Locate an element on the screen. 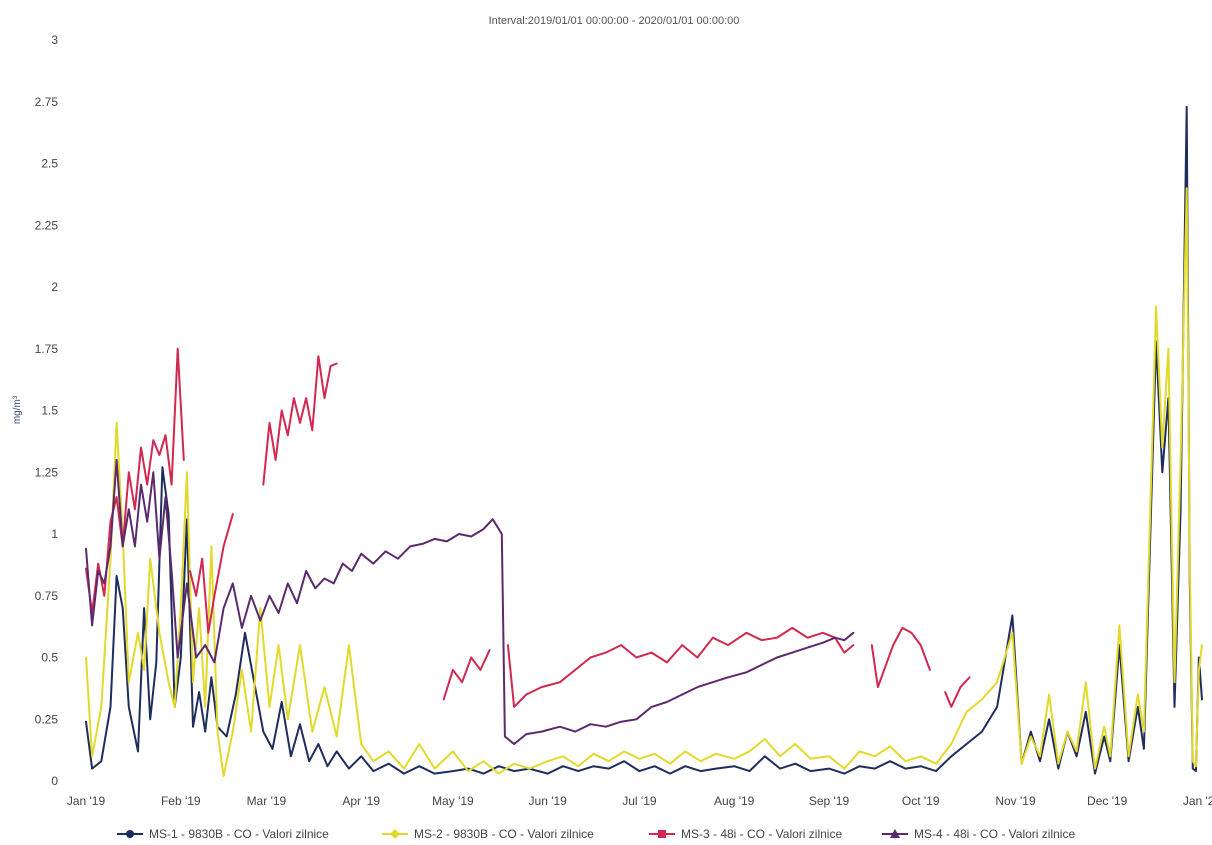  y-tick-label: 1.75 is located at coordinates (47, 349).